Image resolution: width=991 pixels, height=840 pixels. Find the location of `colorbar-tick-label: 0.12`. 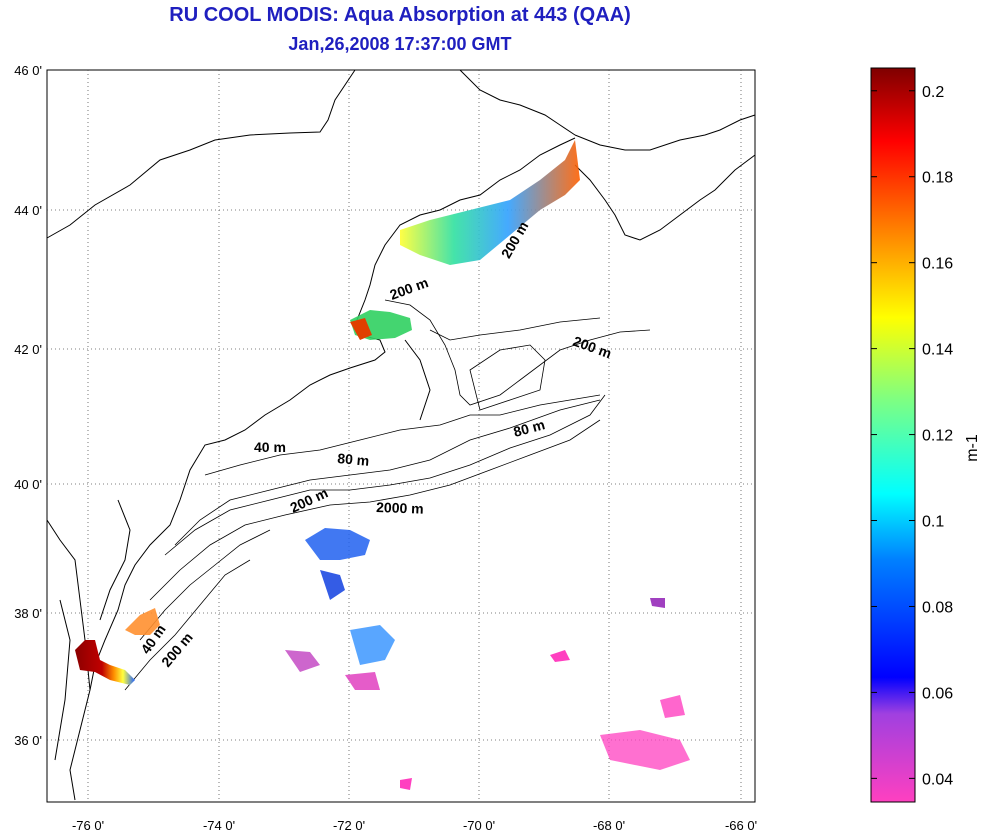

colorbar-tick-label: 0.12 is located at coordinates (937, 436).